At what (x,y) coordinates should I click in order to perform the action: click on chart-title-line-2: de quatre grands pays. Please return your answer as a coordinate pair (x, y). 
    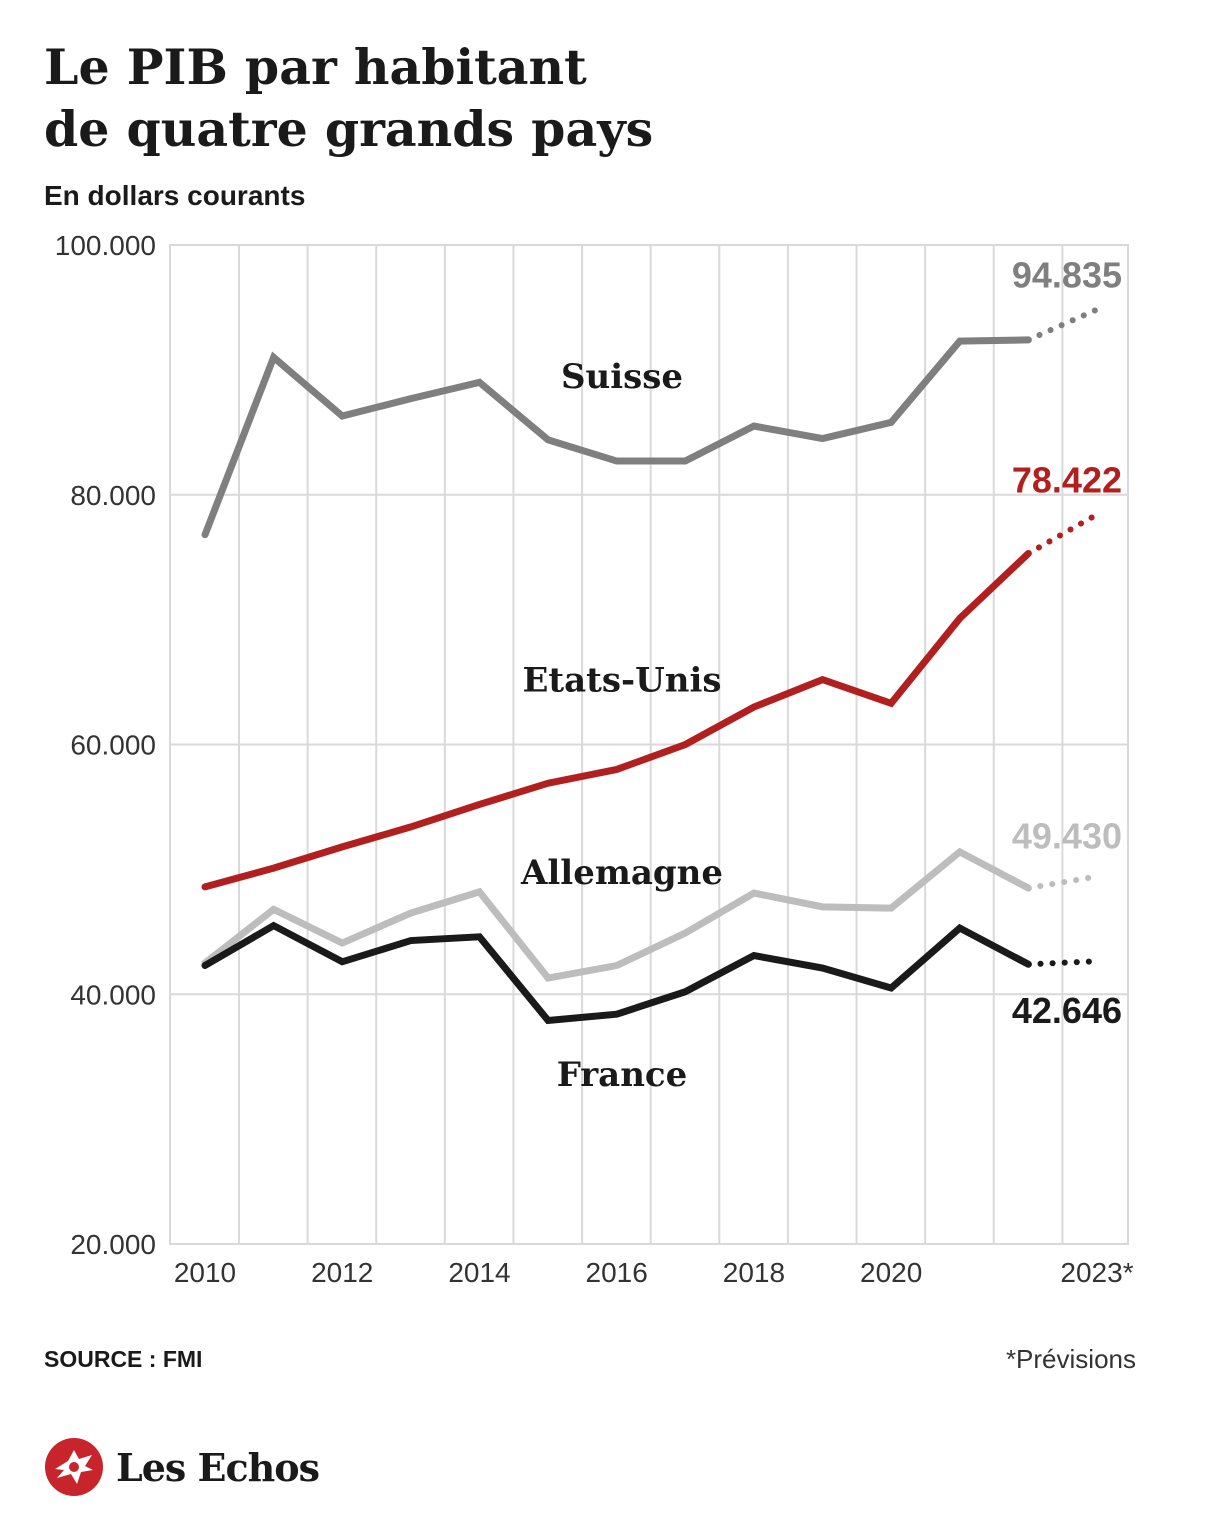
    Looking at the image, I should click on (349, 129).